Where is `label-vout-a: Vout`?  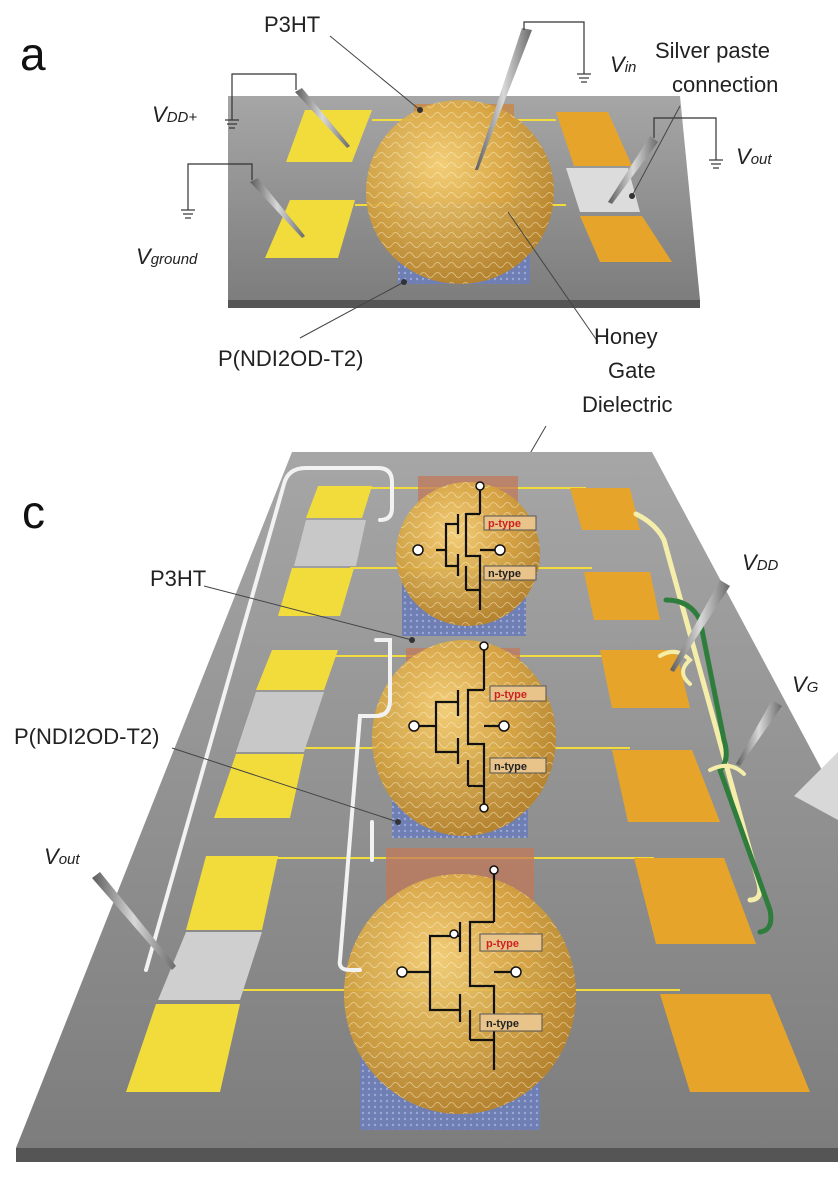 label-vout-a: Vout is located at coordinates (754, 156).